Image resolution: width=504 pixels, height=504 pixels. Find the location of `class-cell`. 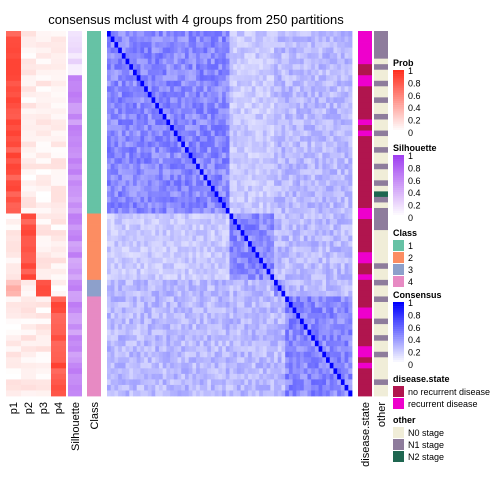

class-cell is located at coordinates (94, 194).